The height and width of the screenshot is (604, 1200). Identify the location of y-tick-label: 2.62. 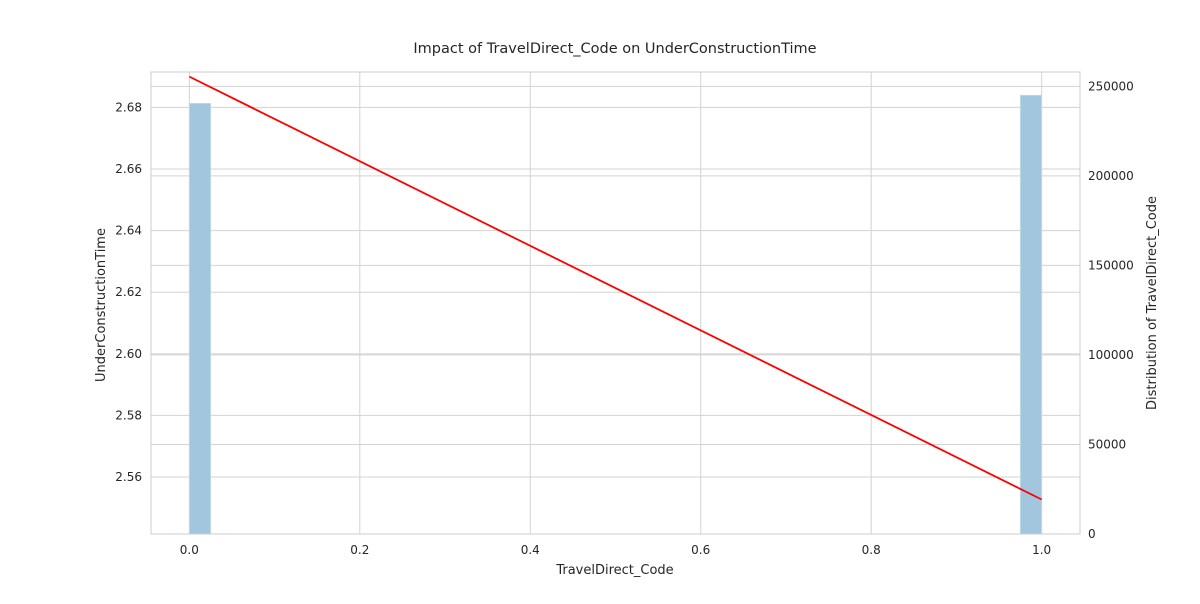
(128, 292).